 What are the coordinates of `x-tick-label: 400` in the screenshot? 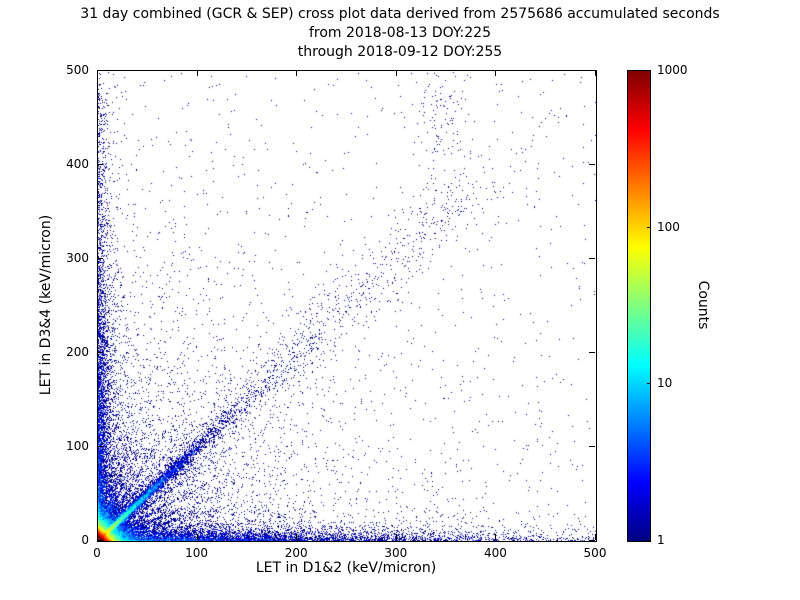 It's located at (495, 553).